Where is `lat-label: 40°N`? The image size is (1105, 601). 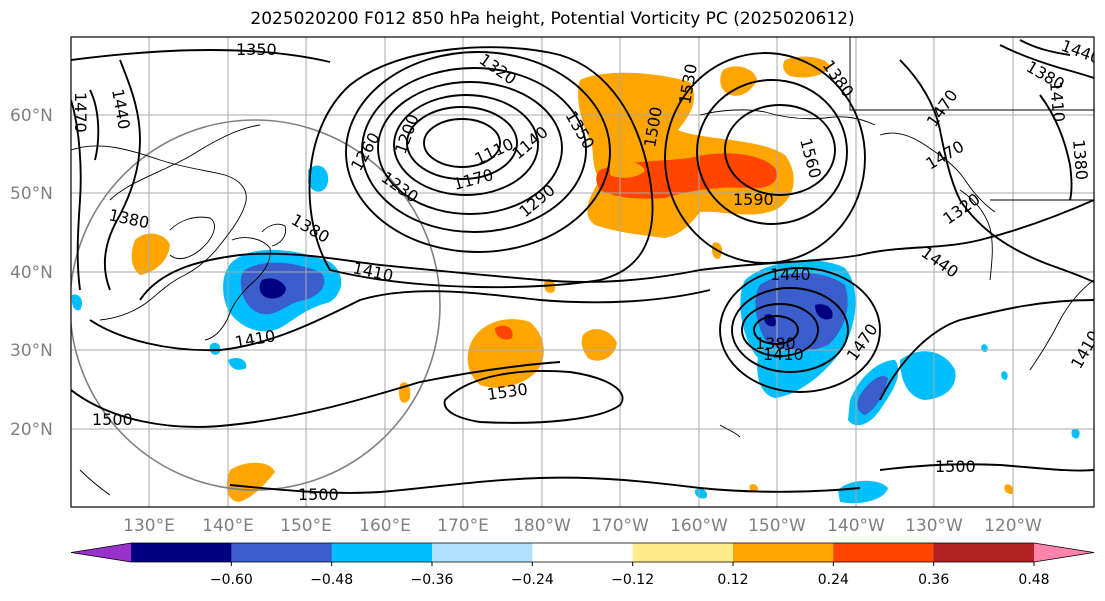
lat-label: 40°N is located at coordinates (31, 273).